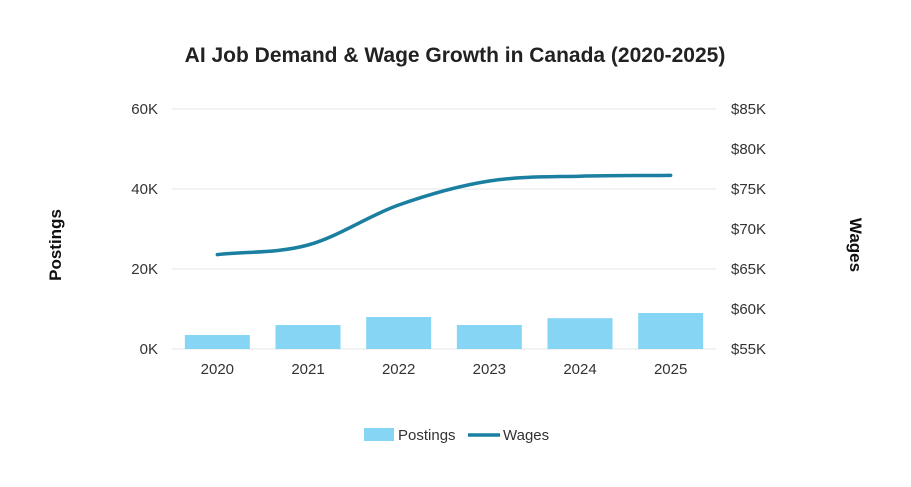  I want to click on wage-line-path, so click(444, 215).